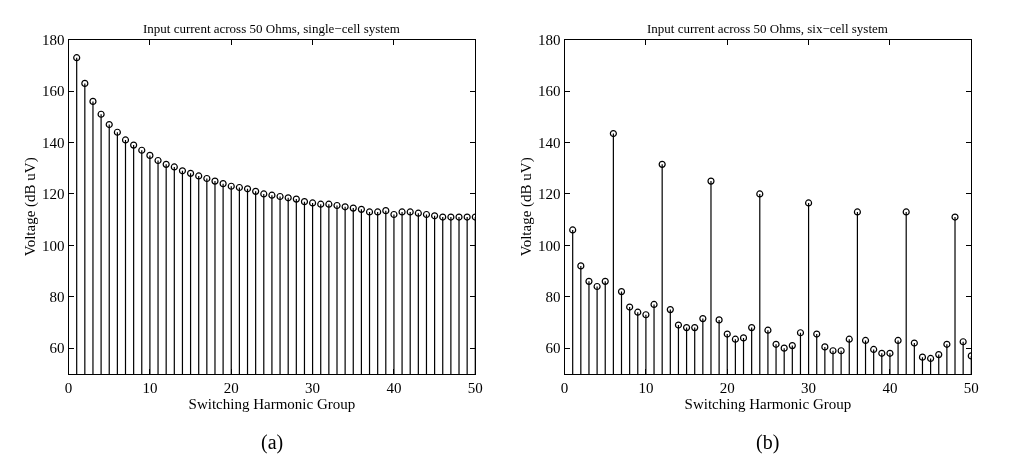  Describe the element at coordinates (767, 28) in the screenshot. I see `chart-title: Input current across 50 Ohms, six−cell system` at that location.